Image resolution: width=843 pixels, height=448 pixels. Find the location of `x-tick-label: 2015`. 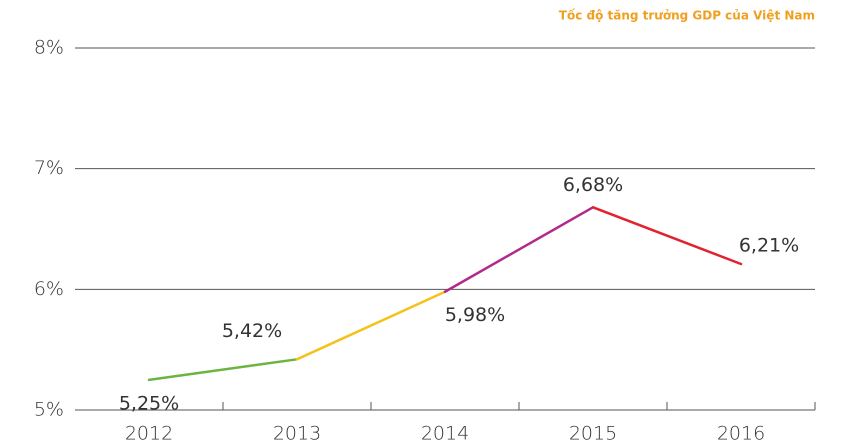

x-tick-label: 2015 is located at coordinates (593, 434).